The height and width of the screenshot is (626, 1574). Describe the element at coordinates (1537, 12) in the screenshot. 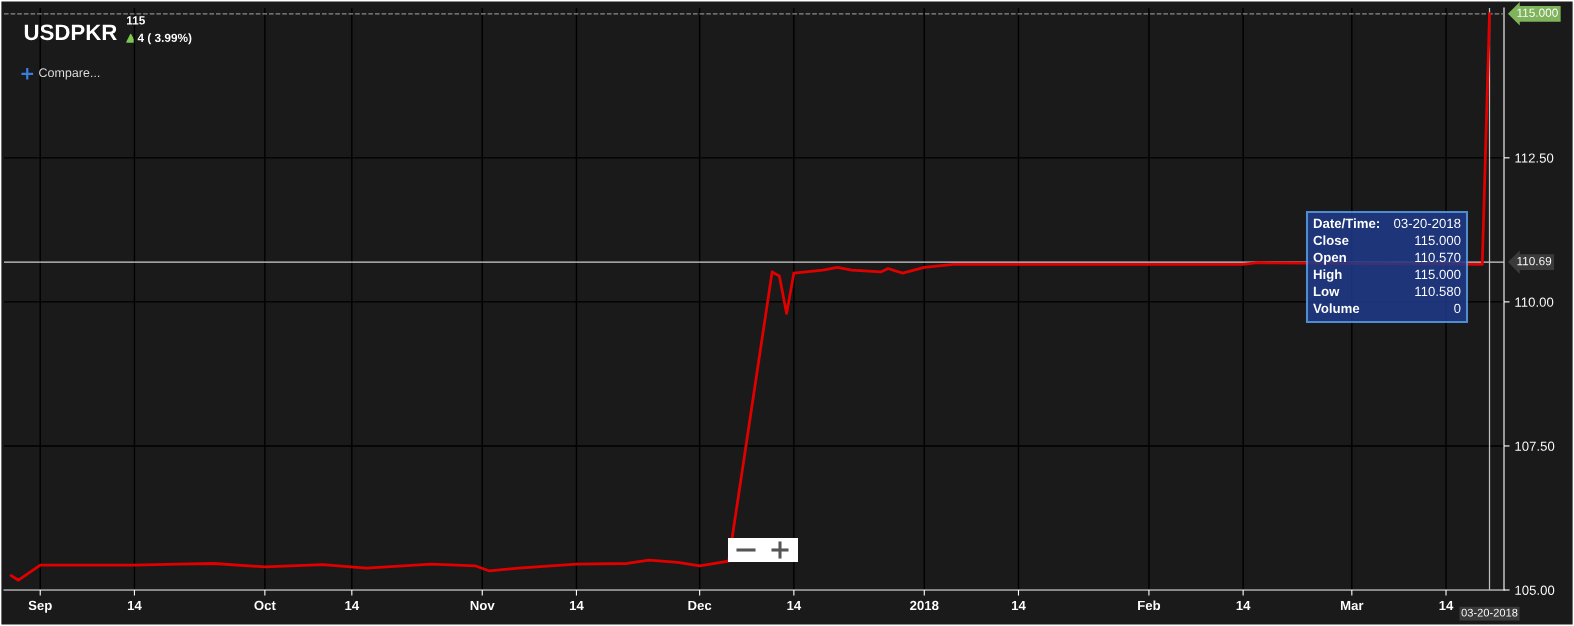

I see `ref-line-label: 115.000` at that location.